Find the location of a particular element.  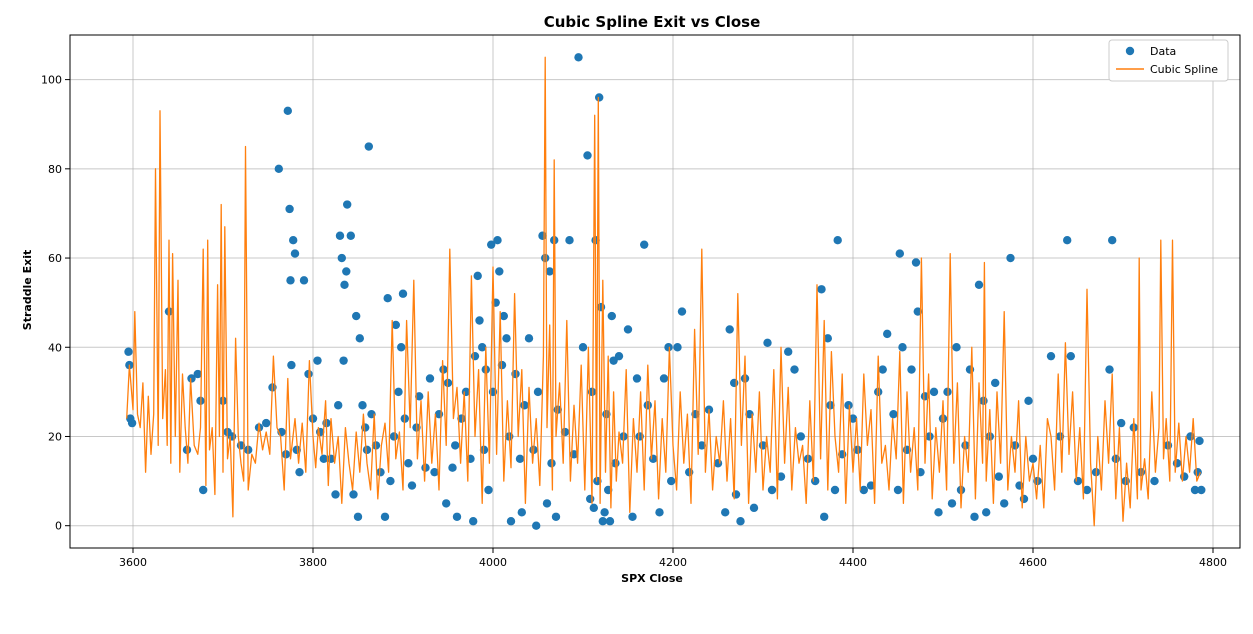

x-tick-label: 4000 is located at coordinates (493, 562).